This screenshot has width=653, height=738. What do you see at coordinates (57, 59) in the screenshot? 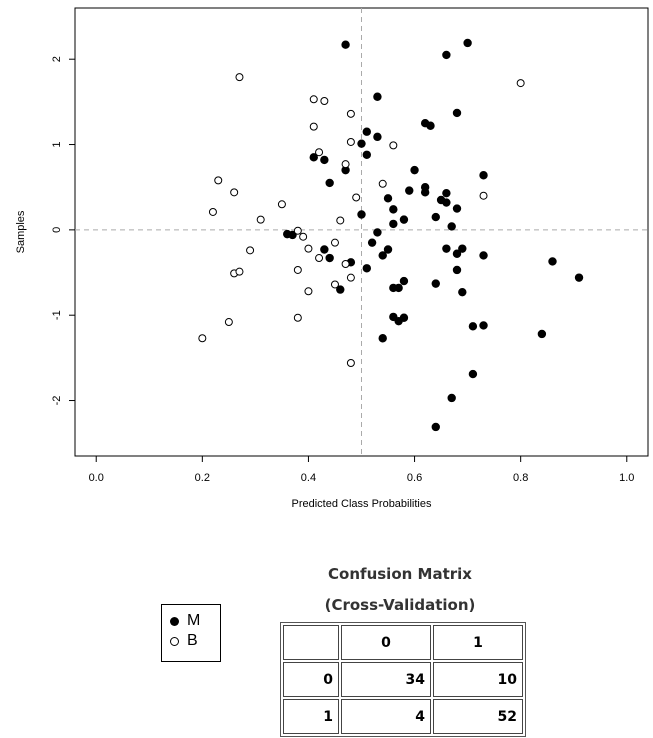
I see `y-tick-label: 2` at bounding box center [57, 59].